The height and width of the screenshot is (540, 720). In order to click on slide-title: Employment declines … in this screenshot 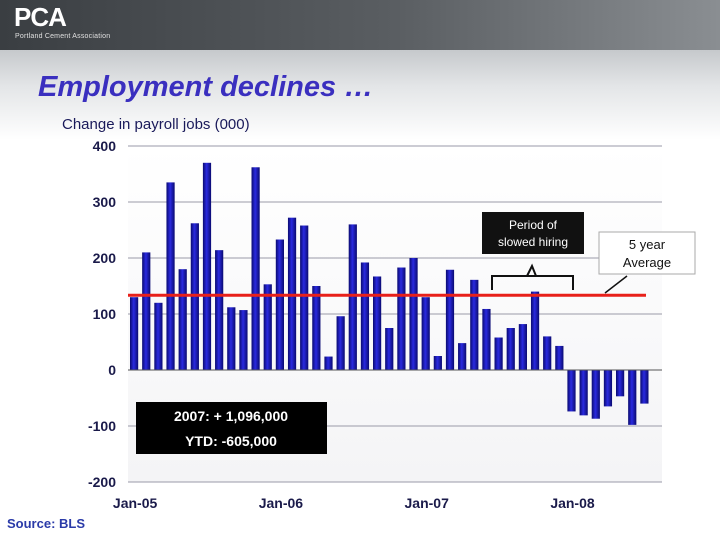, I will do `click(206, 87)`.